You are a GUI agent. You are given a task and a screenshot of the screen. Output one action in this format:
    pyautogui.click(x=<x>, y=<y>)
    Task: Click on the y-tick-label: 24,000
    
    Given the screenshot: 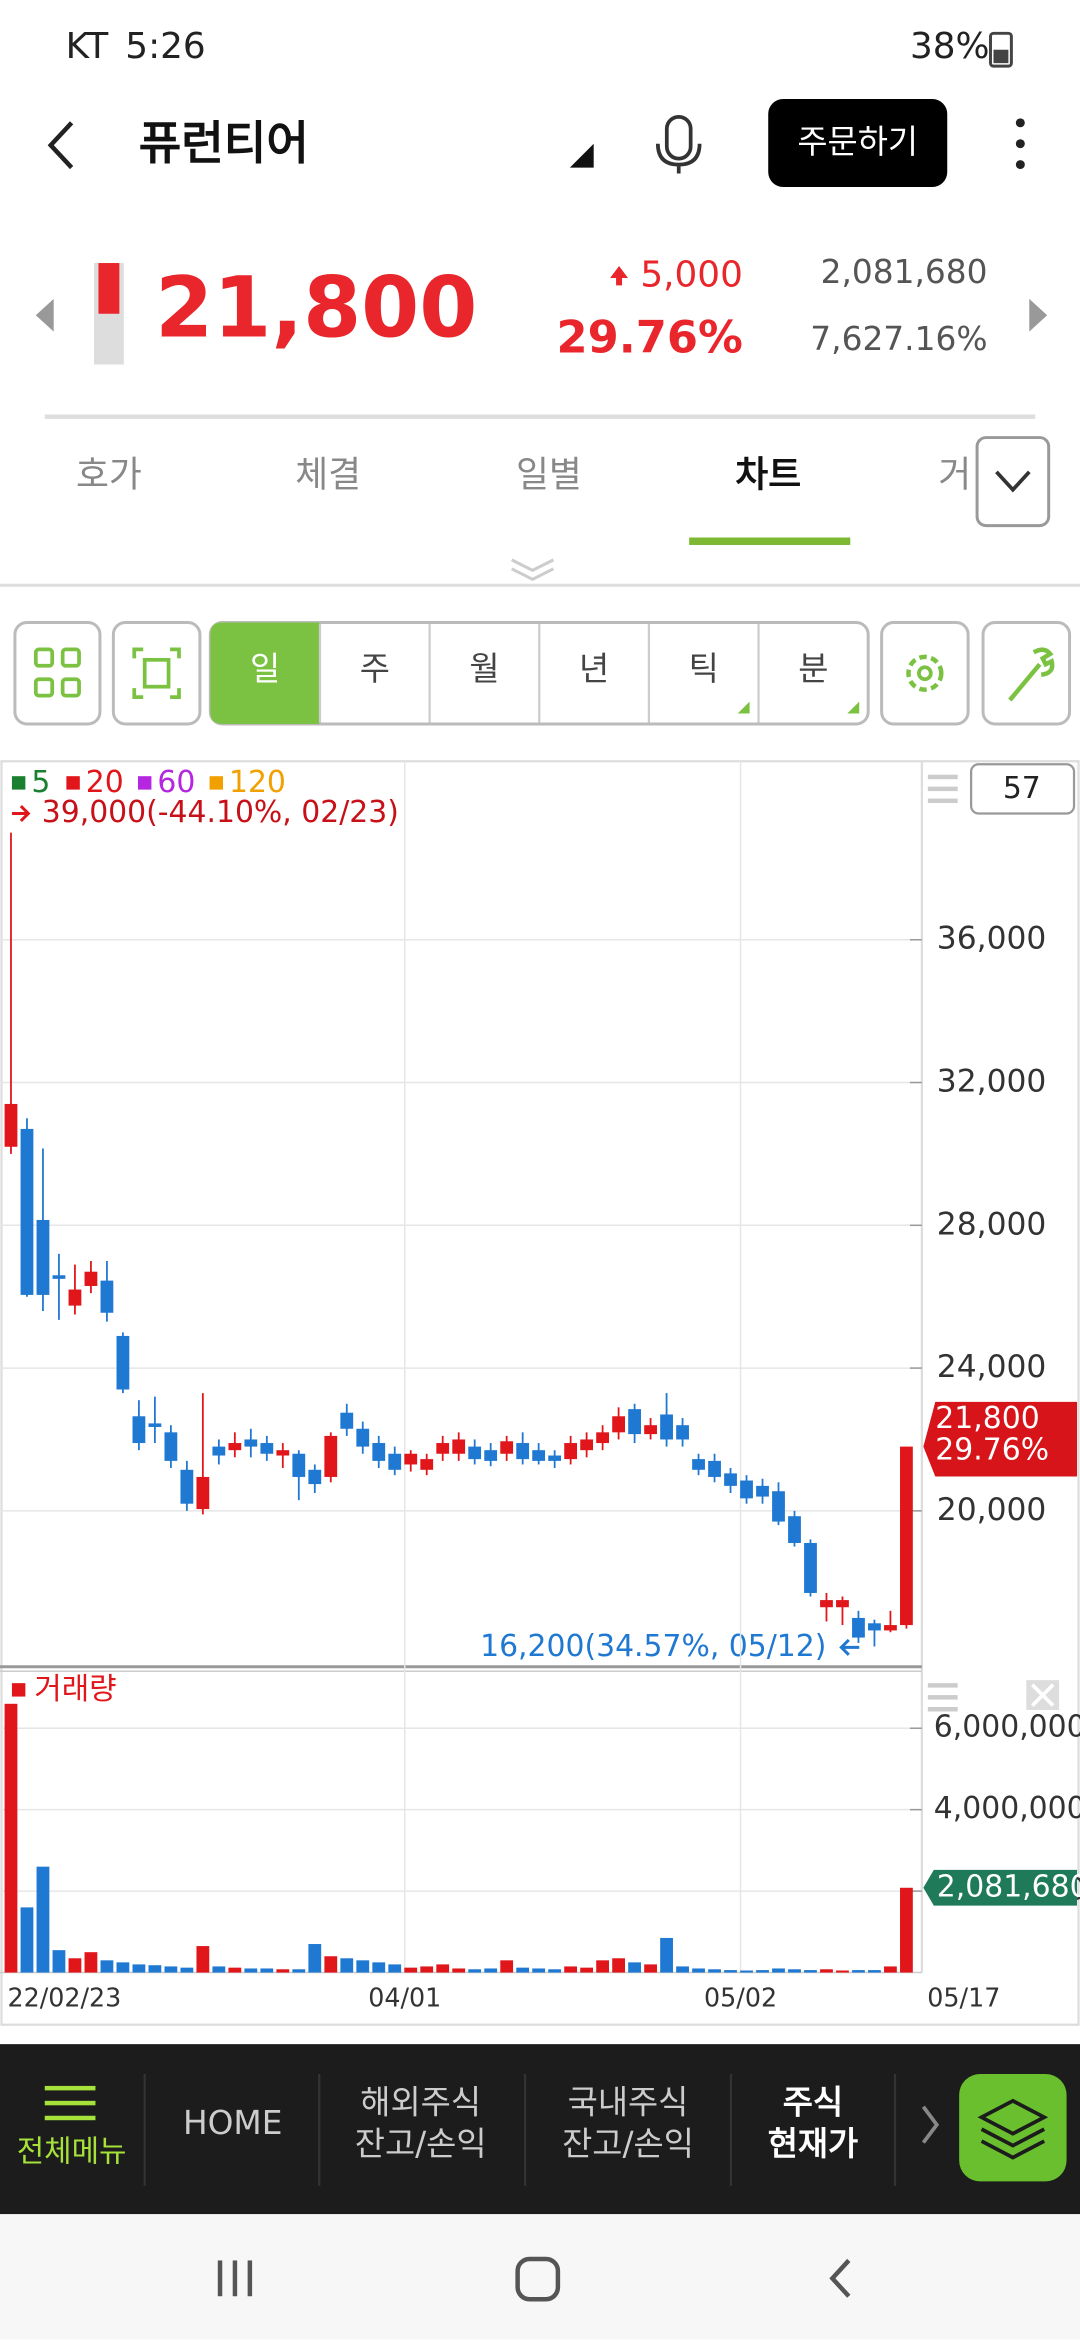 What is the action you would take?
    pyautogui.click(x=992, y=1367)
    